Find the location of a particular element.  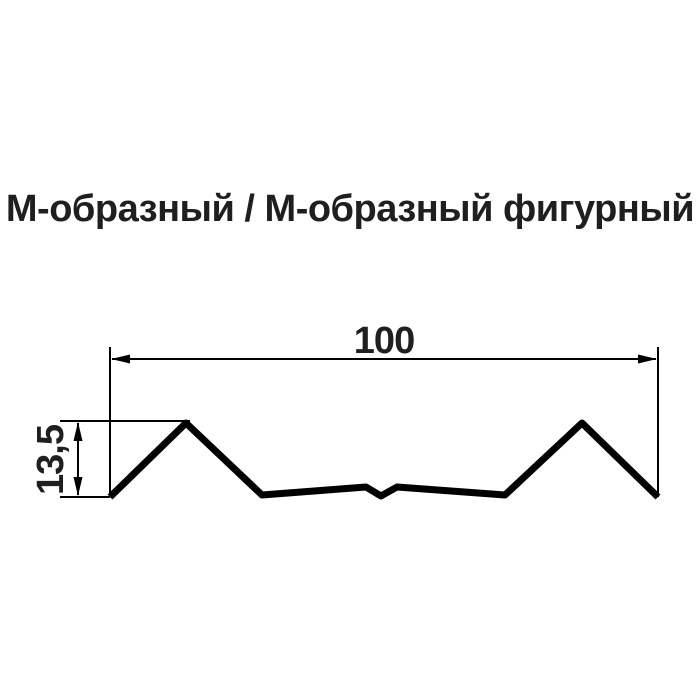

arrow-down-icon is located at coordinates (78, 486).